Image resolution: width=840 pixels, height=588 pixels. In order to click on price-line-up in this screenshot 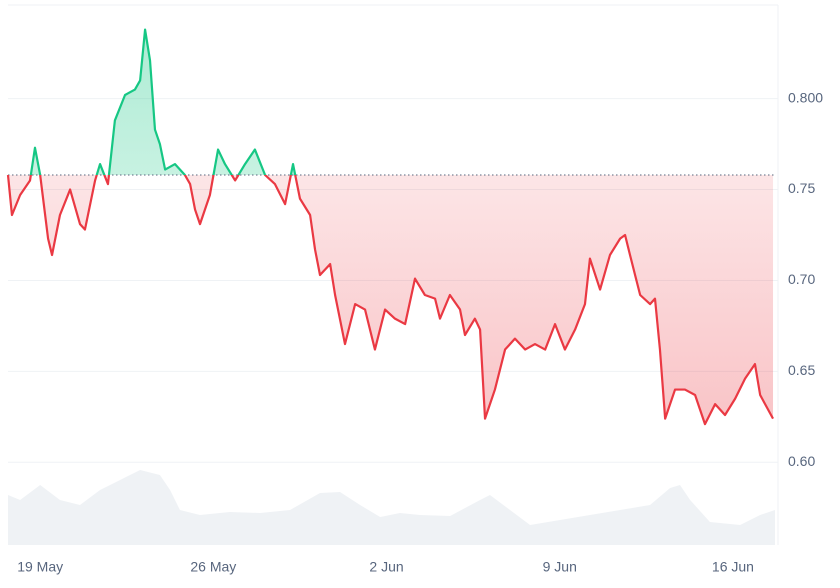, I will do `click(152, 101)`.